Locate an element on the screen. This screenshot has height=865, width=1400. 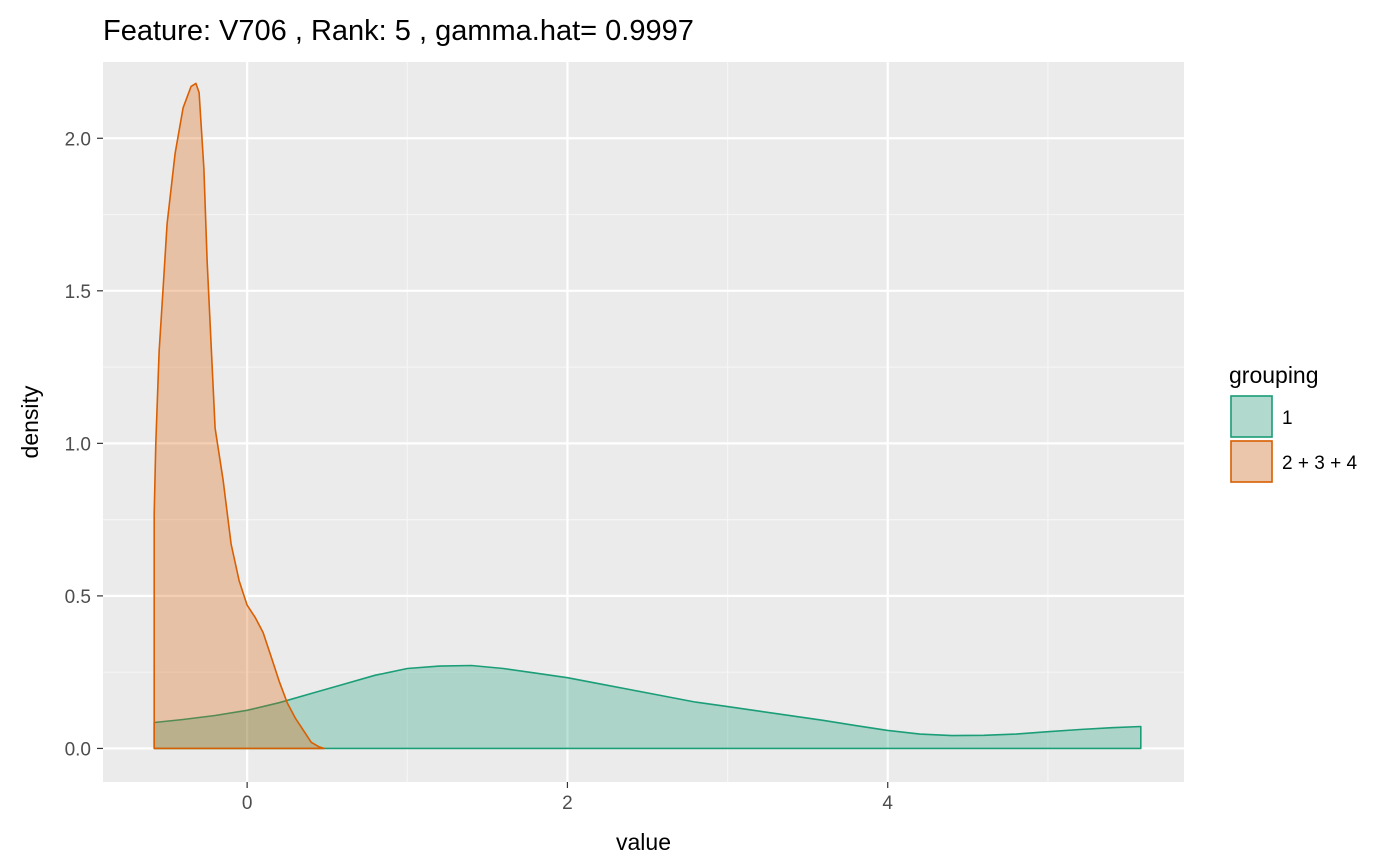
legend-items: 1 2 + 3 + 4 is located at coordinates (1293, 439).